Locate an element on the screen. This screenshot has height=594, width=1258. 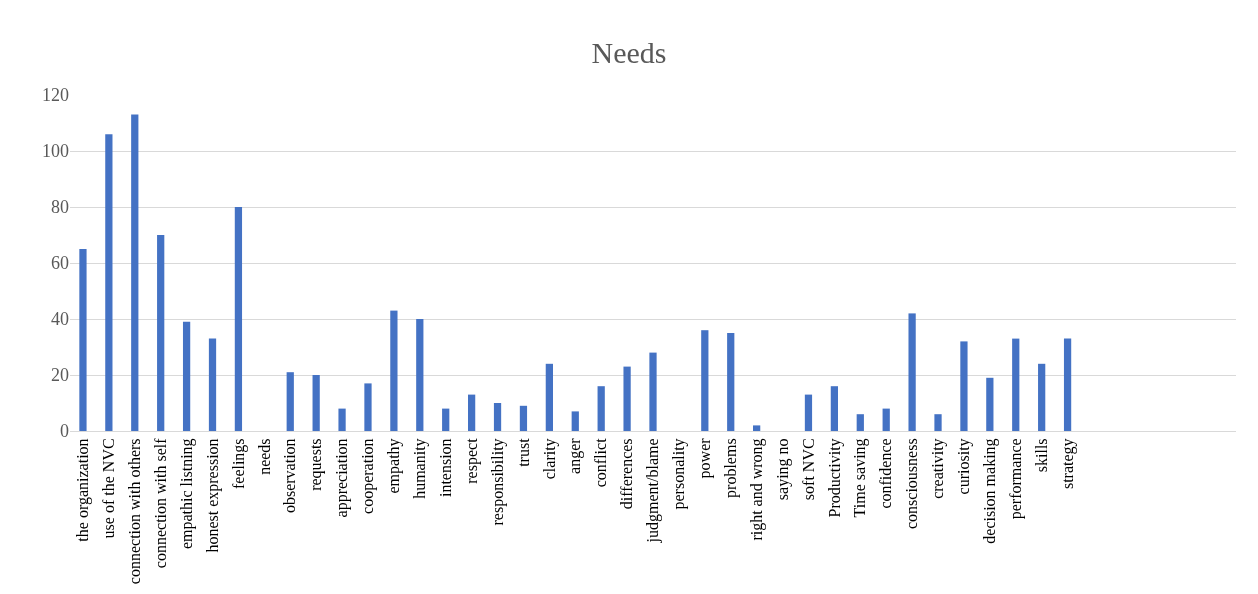
x-tick-label: requests is located at coordinates (316, 464).